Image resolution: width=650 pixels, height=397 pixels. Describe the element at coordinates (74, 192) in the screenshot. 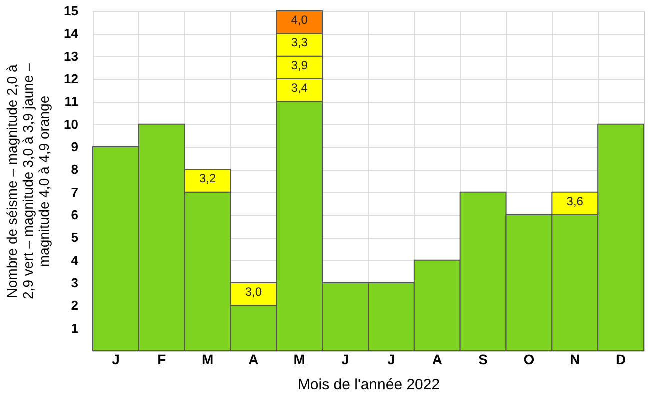

I see `y-tick-label: 7` at that location.